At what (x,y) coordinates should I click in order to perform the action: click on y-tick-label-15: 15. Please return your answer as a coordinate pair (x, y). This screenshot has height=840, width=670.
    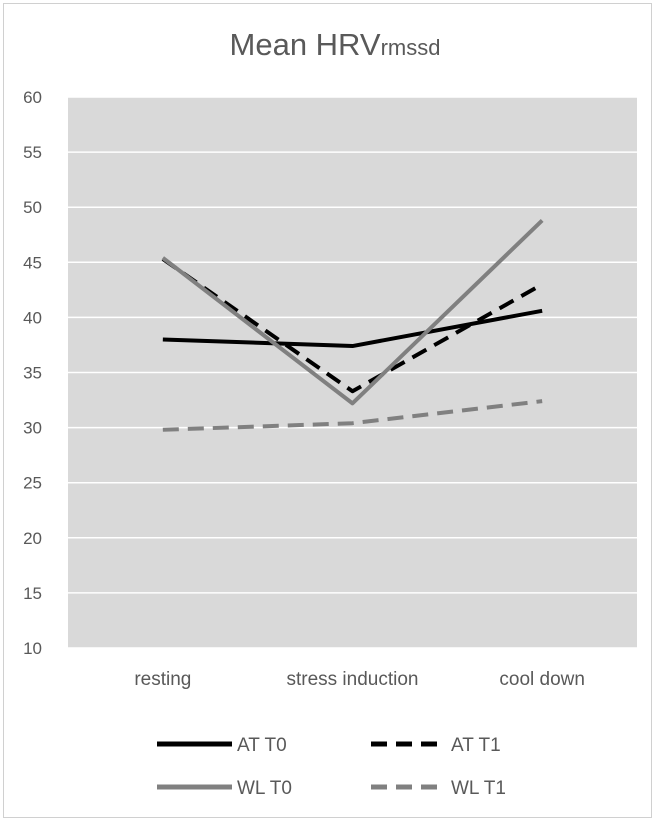
    Looking at the image, I should click on (32, 593).